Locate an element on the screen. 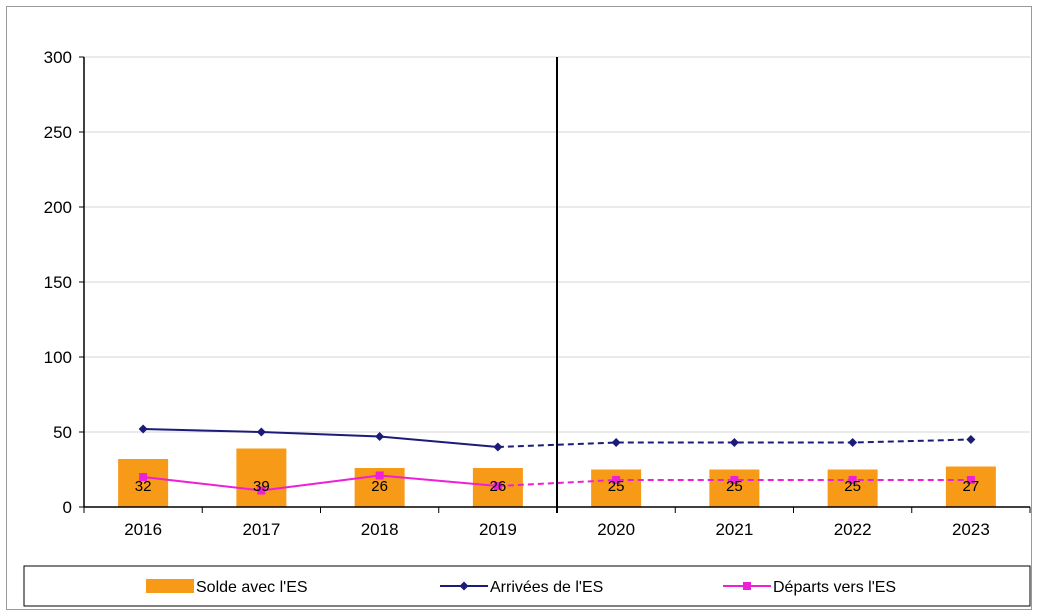  y-tick-label-250: 250 is located at coordinates (58, 132).